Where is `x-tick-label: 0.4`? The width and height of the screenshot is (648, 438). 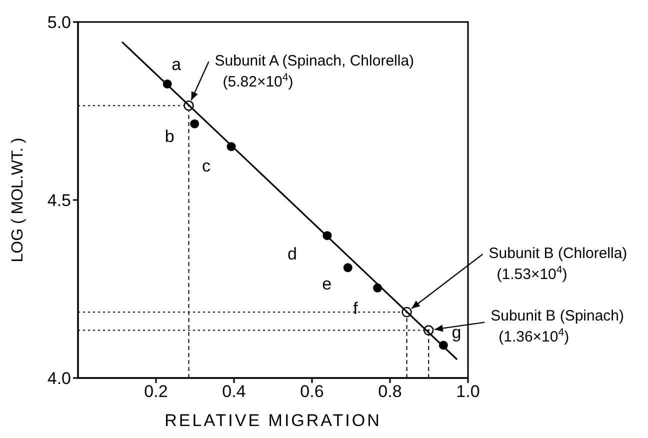
x-tick-label: 0.4 is located at coordinates (234, 392).